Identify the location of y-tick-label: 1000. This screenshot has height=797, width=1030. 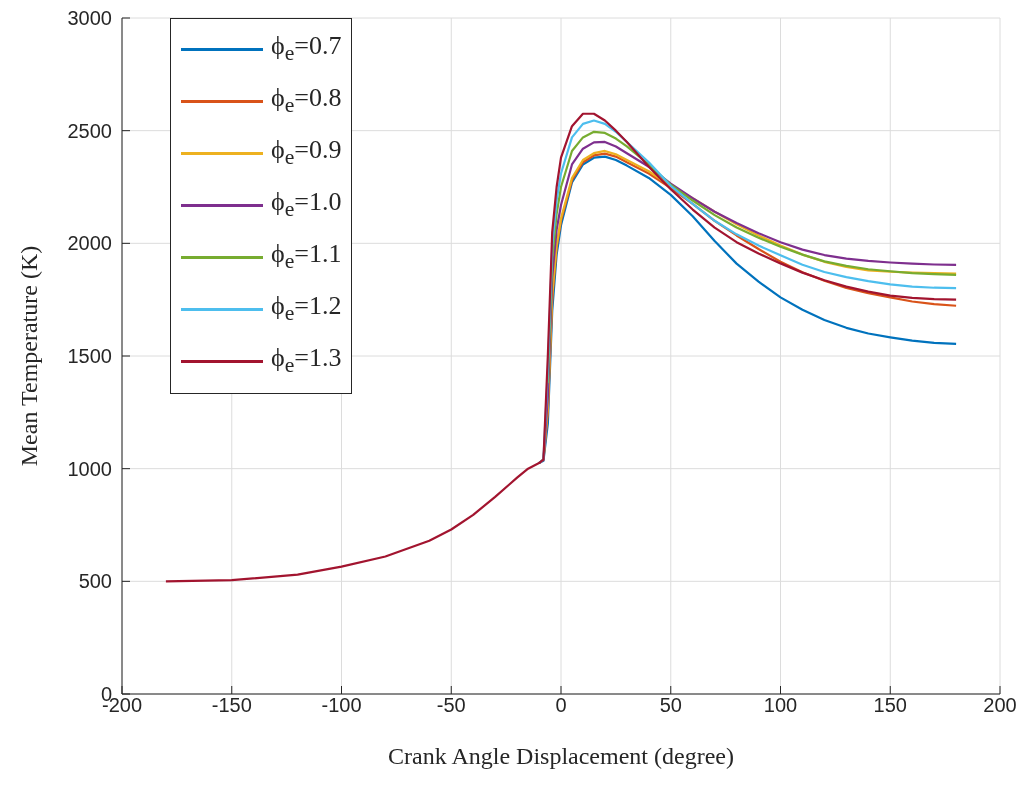
(89, 468).